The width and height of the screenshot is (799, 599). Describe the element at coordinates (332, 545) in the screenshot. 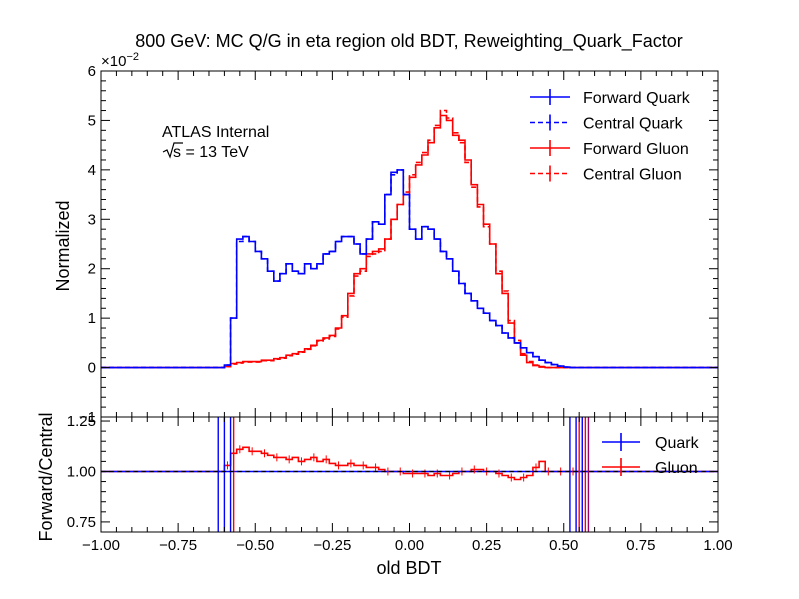

I see `x-tick-label: −0.25` at that location.